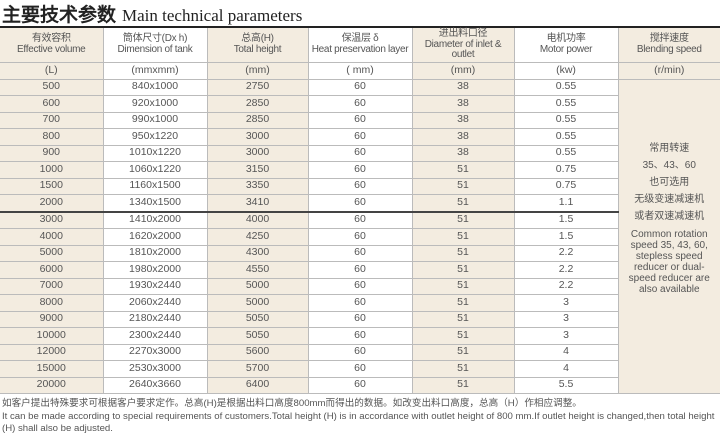  I want to click on speed-note-line: 35、43、60, so click(669, 165).